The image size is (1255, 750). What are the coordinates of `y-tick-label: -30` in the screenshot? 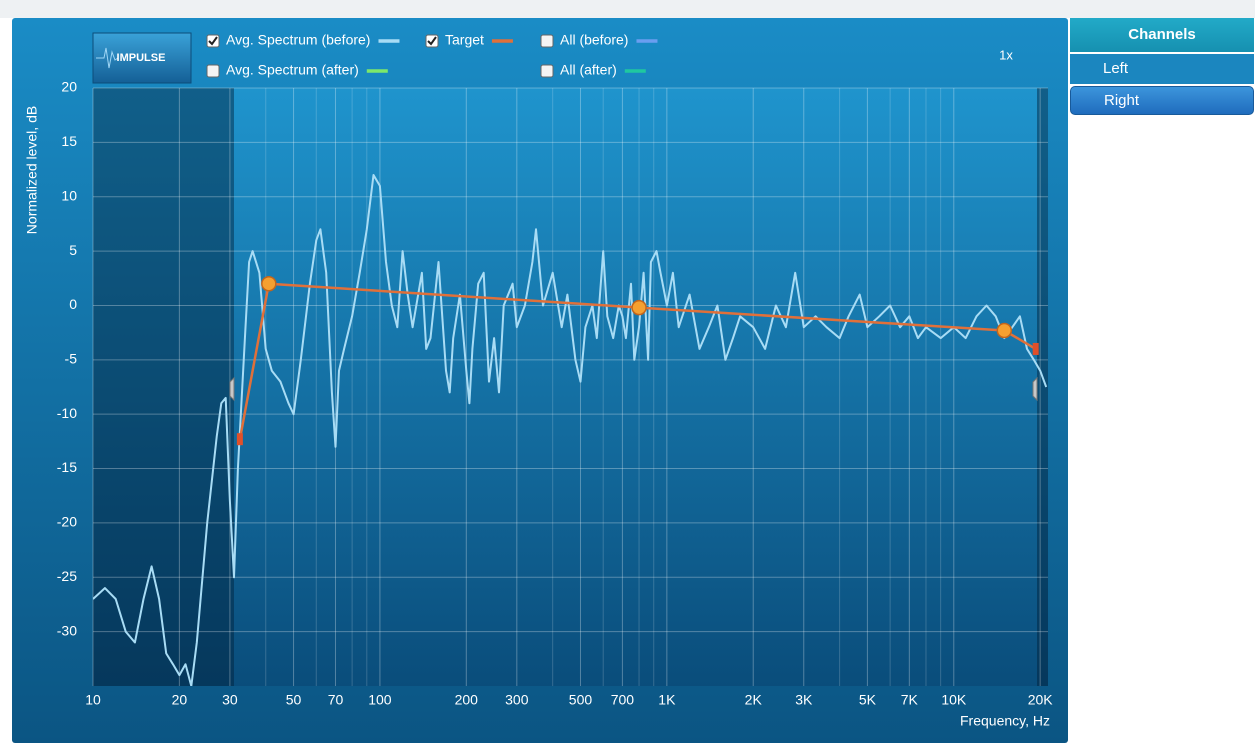 It's located at (67, 630).